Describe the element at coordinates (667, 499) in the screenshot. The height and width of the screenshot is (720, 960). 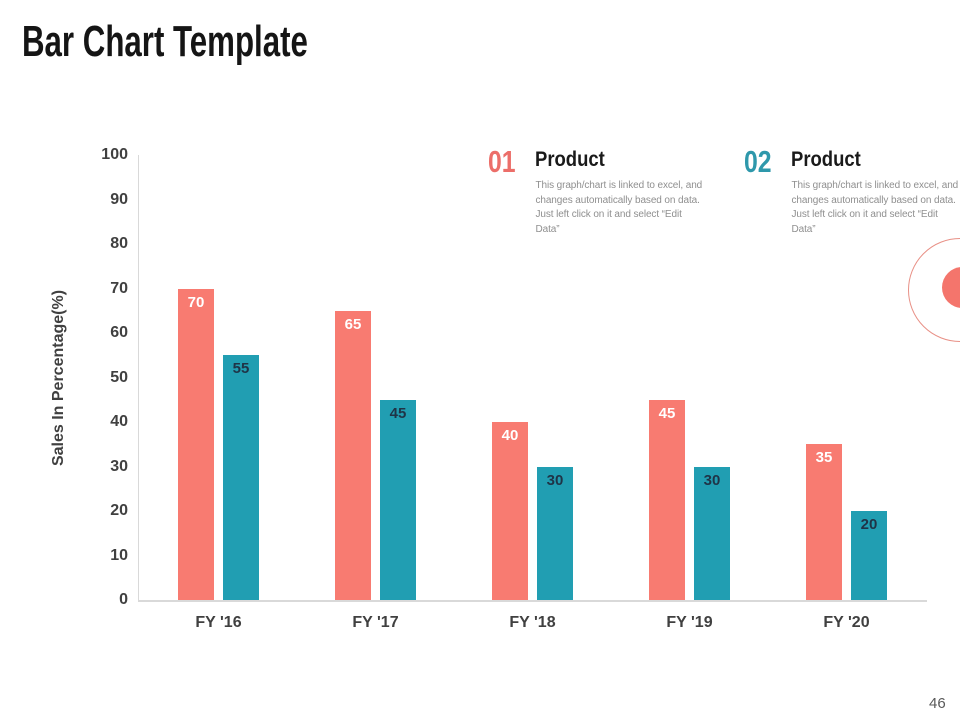
I see `bar-01-product: 45` at that location.